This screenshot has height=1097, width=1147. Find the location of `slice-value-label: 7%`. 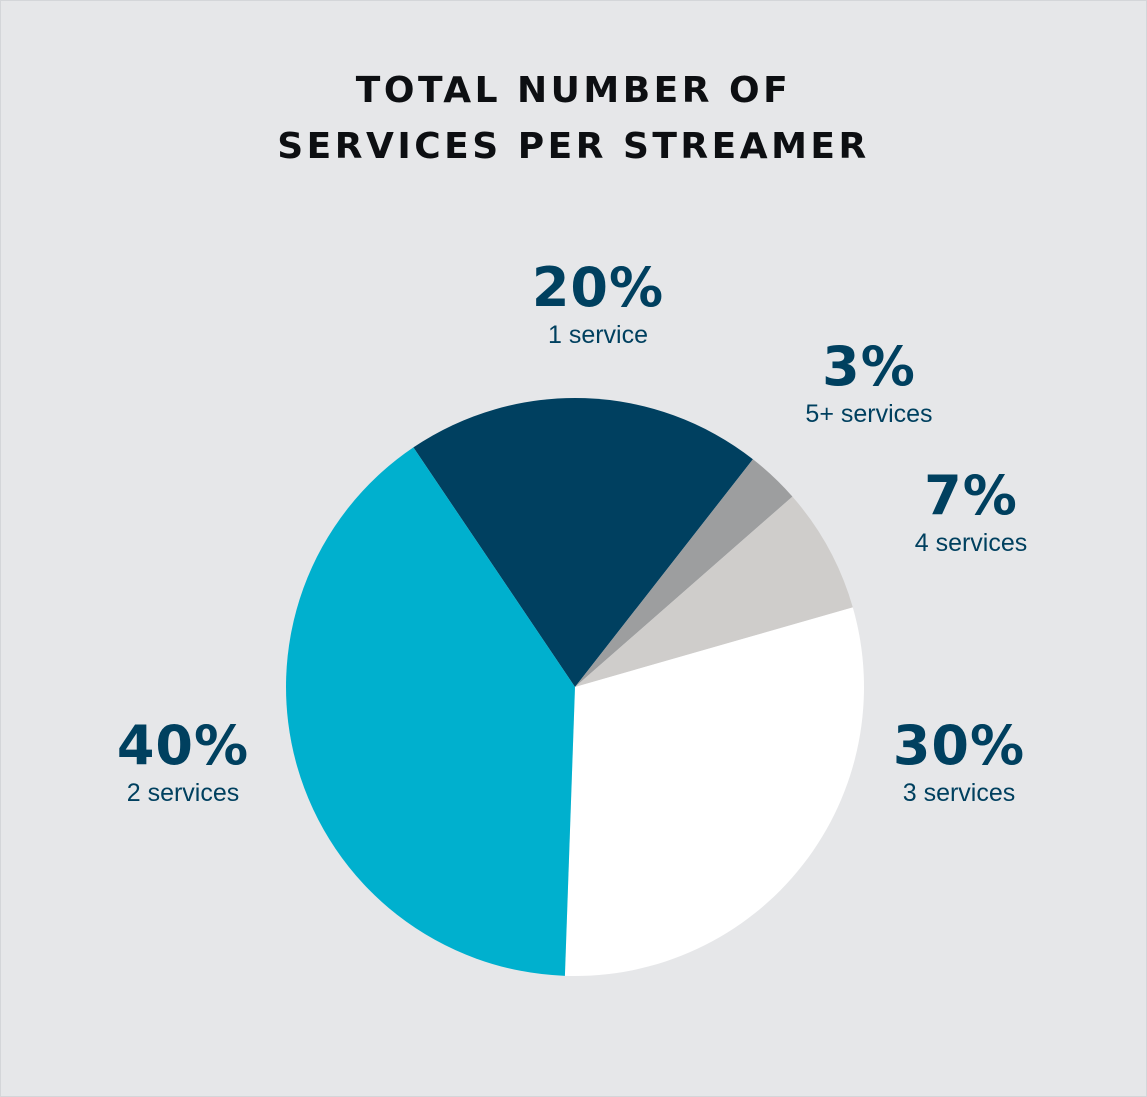

slice-value-label: 7% is located at coordinates (971, 495).